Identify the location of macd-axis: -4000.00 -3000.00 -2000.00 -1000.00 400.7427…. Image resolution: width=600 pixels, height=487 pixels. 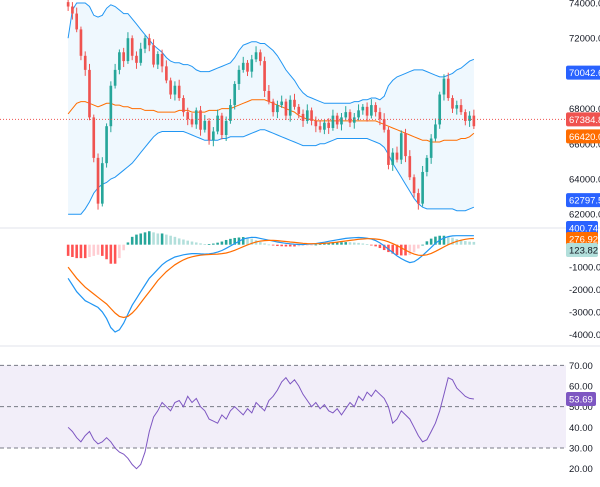
(583, 281).